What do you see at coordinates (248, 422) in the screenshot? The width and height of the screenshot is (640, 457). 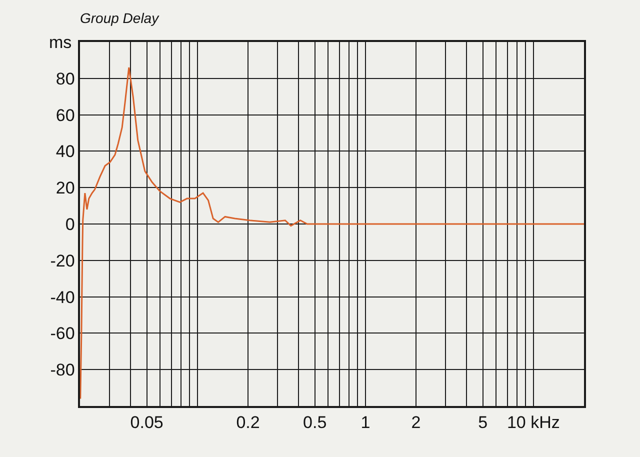 I see `x-tick-label: 0.2` at bounding box center [248, 422].